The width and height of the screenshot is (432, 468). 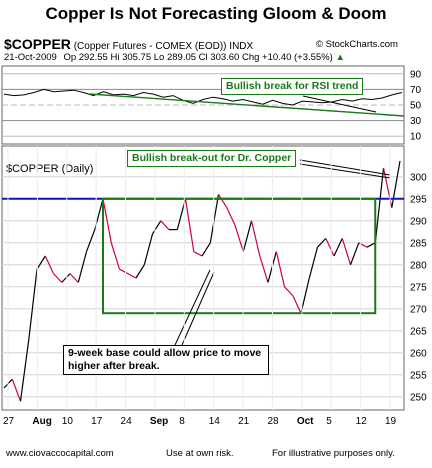 What do you see at coordinates (60, 453) in the screenshot?
I see `footer-website: www.ciovaccocapital.com` at bounding box center [60, 453].